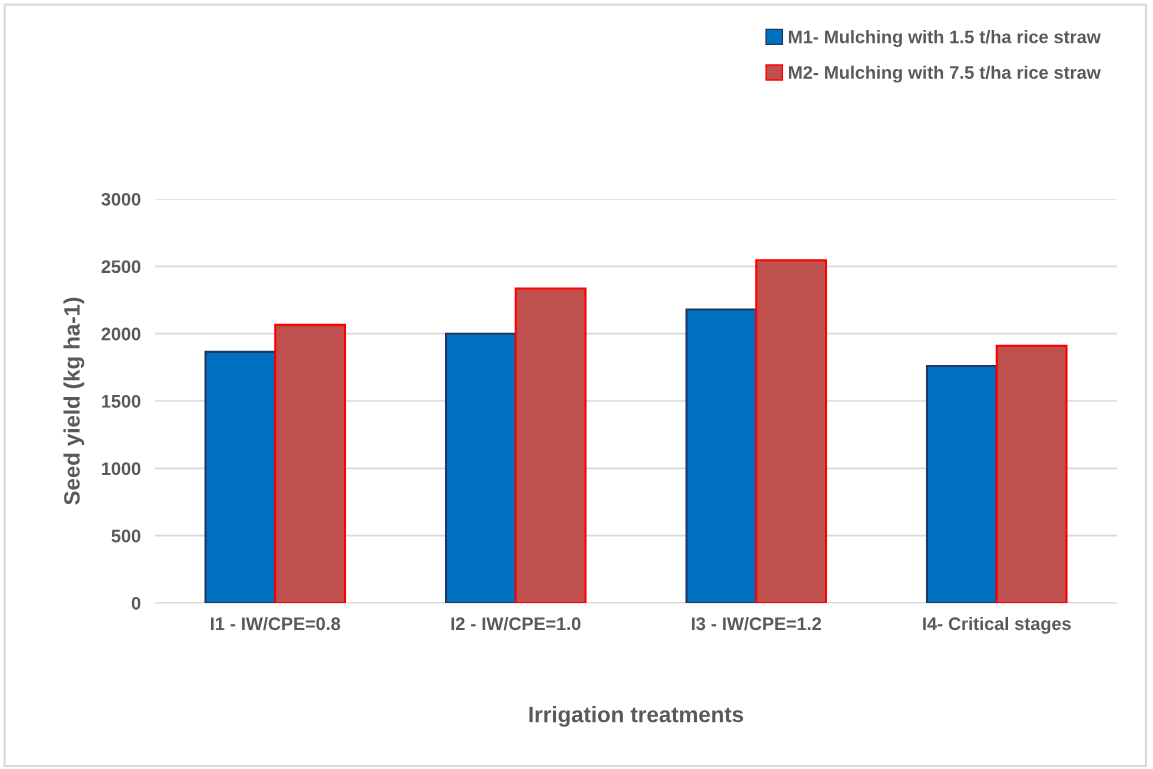 The width and height of the screenshot is (1153, 769). What do you see at coordinates (944, 38) in the screenshot?
I see `legend-label: M1- Mulching with 1.5 t/ha rice straw` at bounding box center [944, 38].